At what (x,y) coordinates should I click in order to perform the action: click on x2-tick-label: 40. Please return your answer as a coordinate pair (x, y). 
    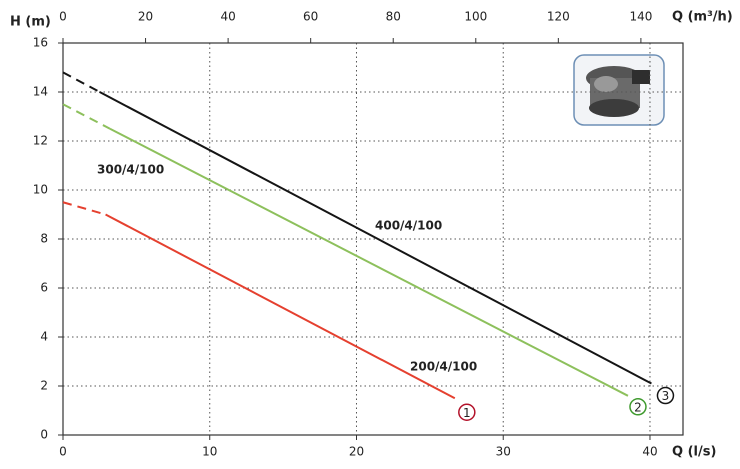
    Looking at the image, I should click on (227, 17).